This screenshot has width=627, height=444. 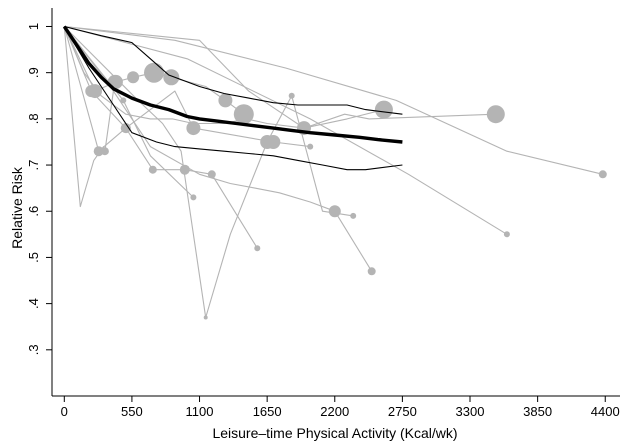 What do you see at coordinates (537, 411) in the screenshot?
I see `x-tick-label: 3850` at bounding box center [537, 411].